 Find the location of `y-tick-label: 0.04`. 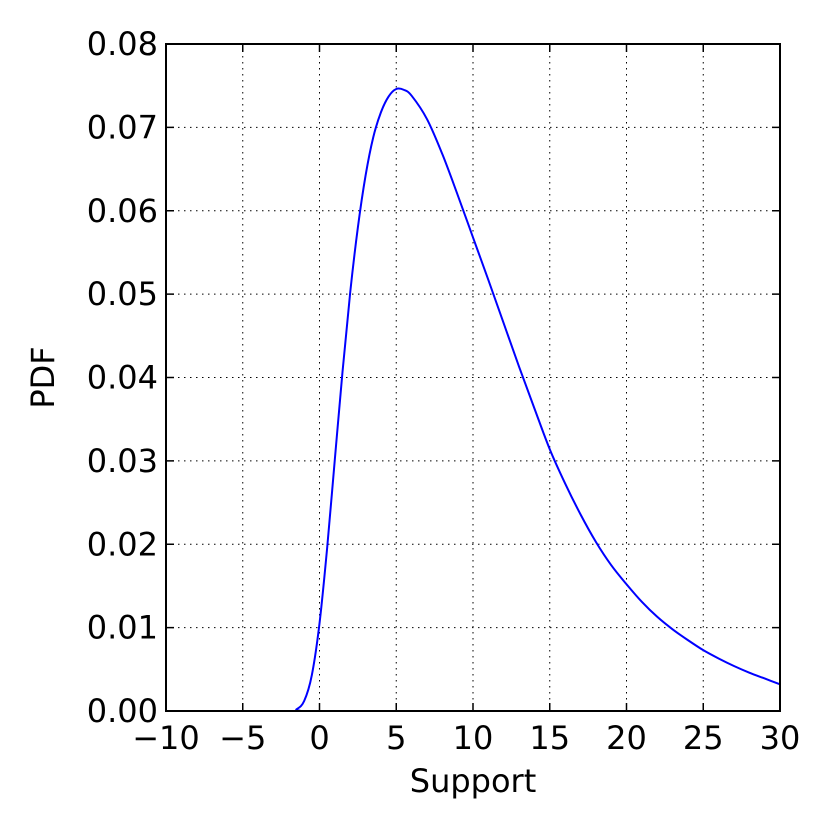

y-tick-label: 0.04 is located at coordinates (122, 378).